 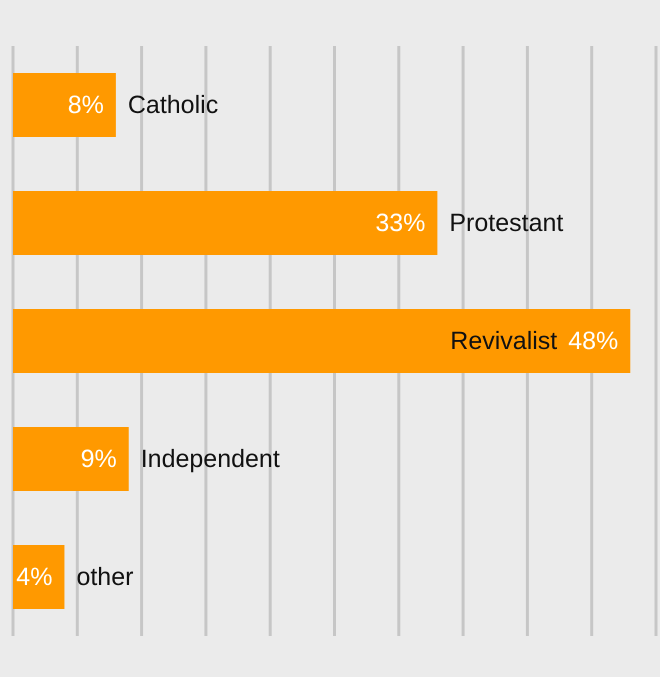 What do you see at coordinates (105, 577) in the screenshot?
I see `y-tick-label: other` at bounding box center [105, 577].